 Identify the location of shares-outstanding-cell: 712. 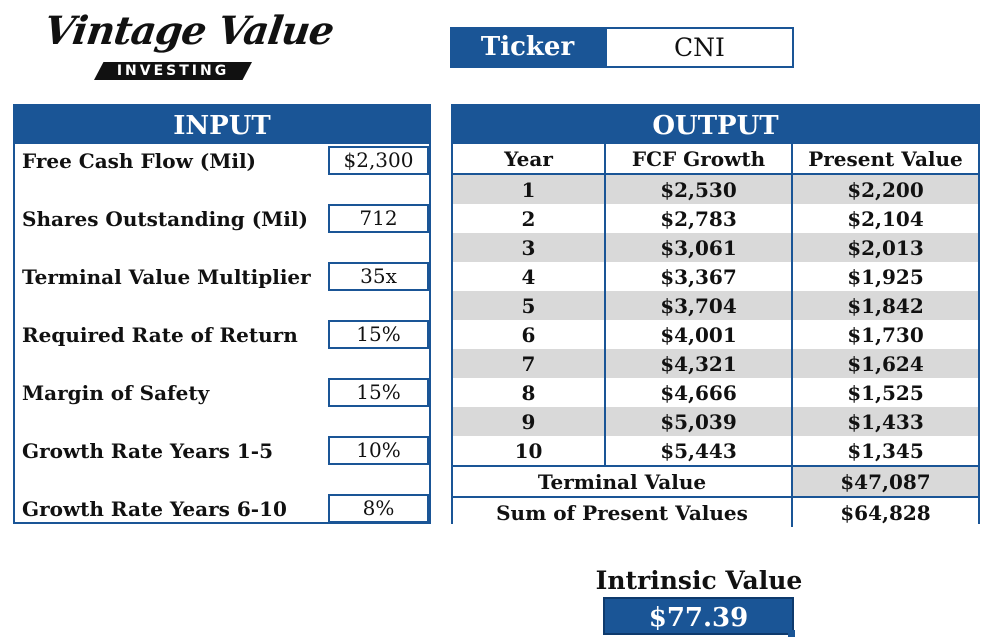
(378, 218).